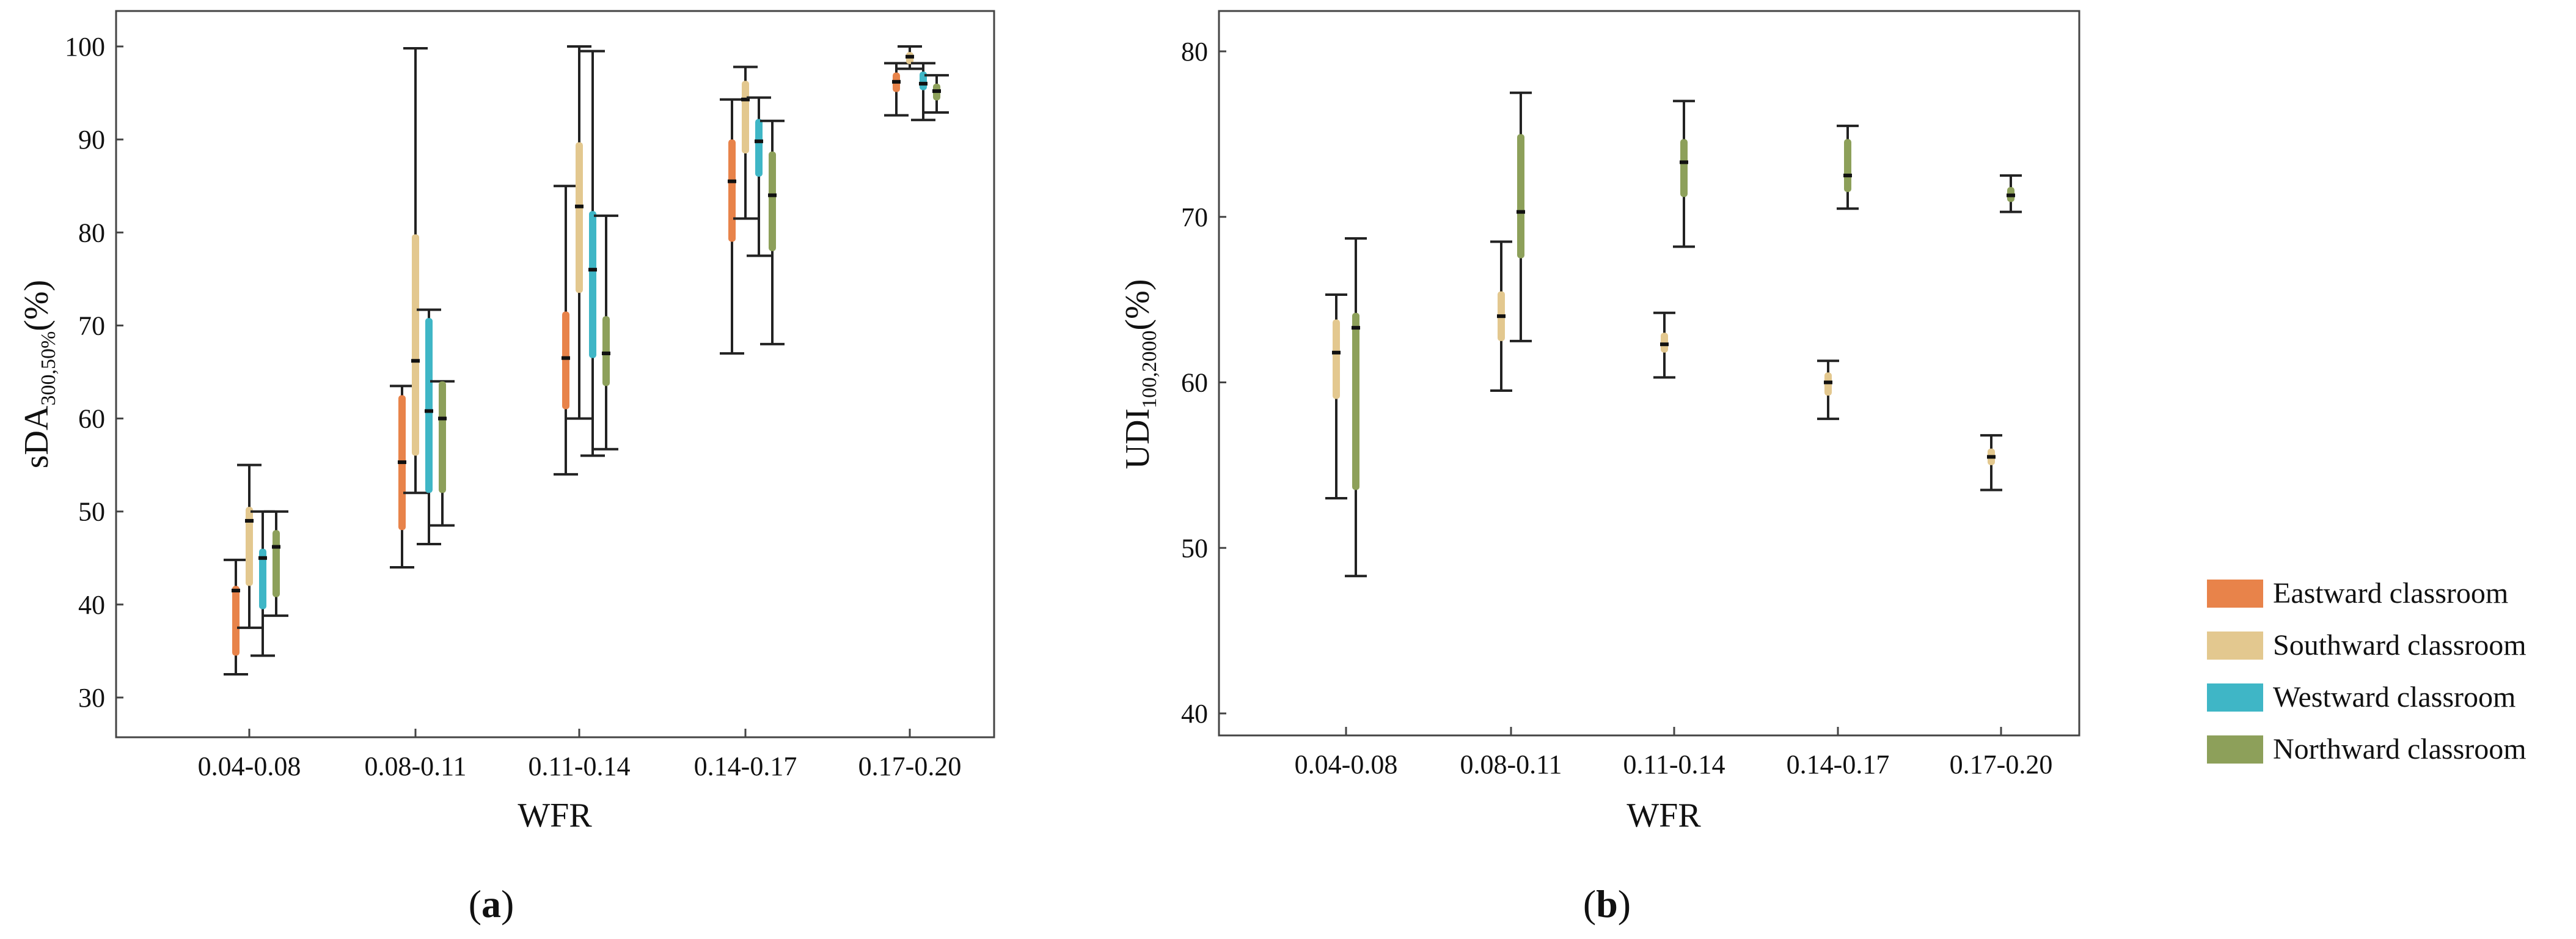  I want to click on panel-a-y-ticks: 30 40 50 60 70 80 90 100, so click(94, 372).